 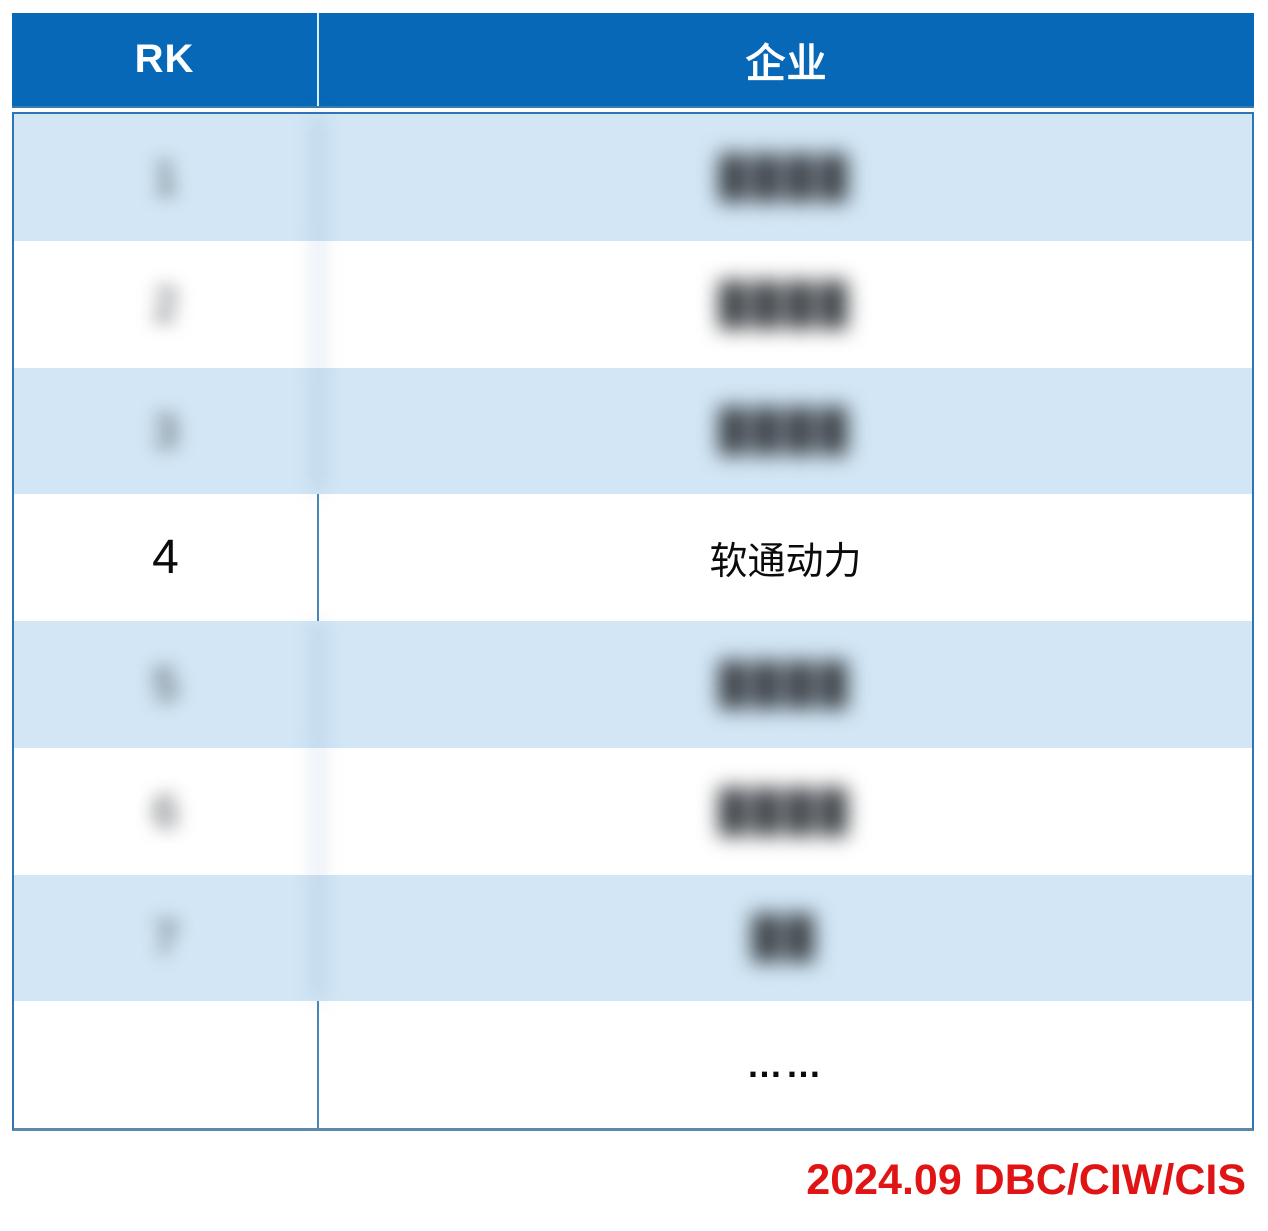 What do you see at coordinates (784, 938) in the screenshot?
I see `company-cell: ██` at bounding box center [784, 938].